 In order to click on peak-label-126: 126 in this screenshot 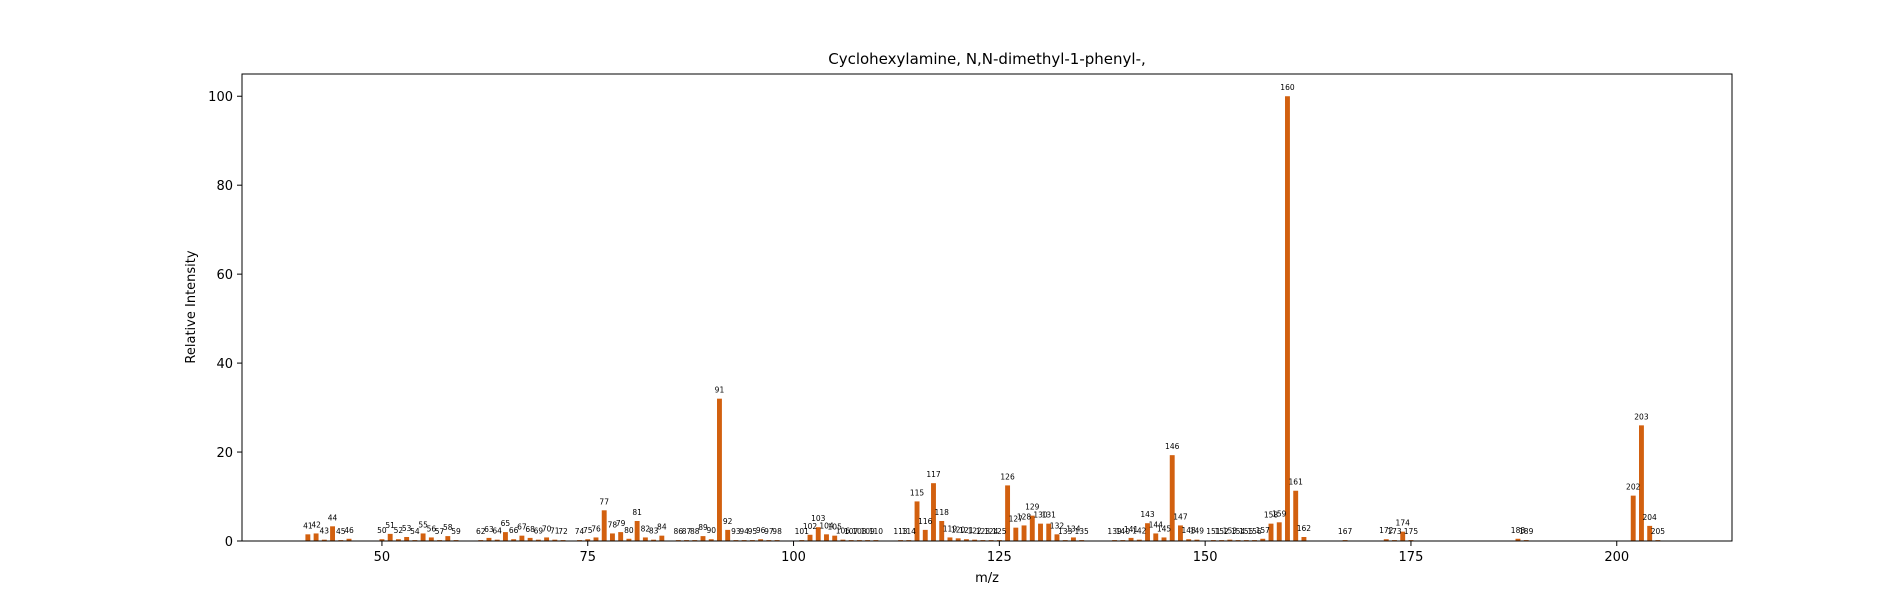, I will do `click(1007, 476)`.